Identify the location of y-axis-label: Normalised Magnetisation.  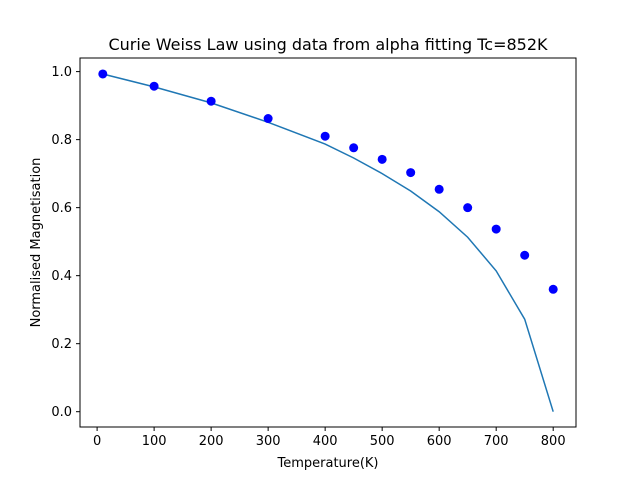
(36, 243).